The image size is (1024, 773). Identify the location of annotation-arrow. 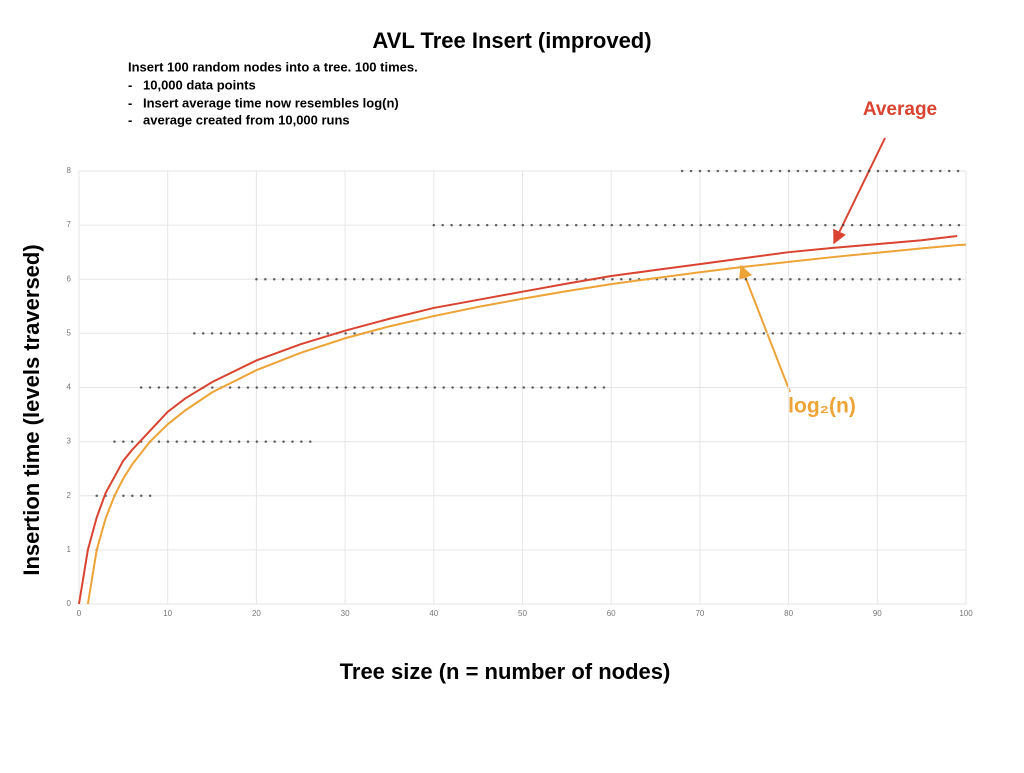
(765, 328).